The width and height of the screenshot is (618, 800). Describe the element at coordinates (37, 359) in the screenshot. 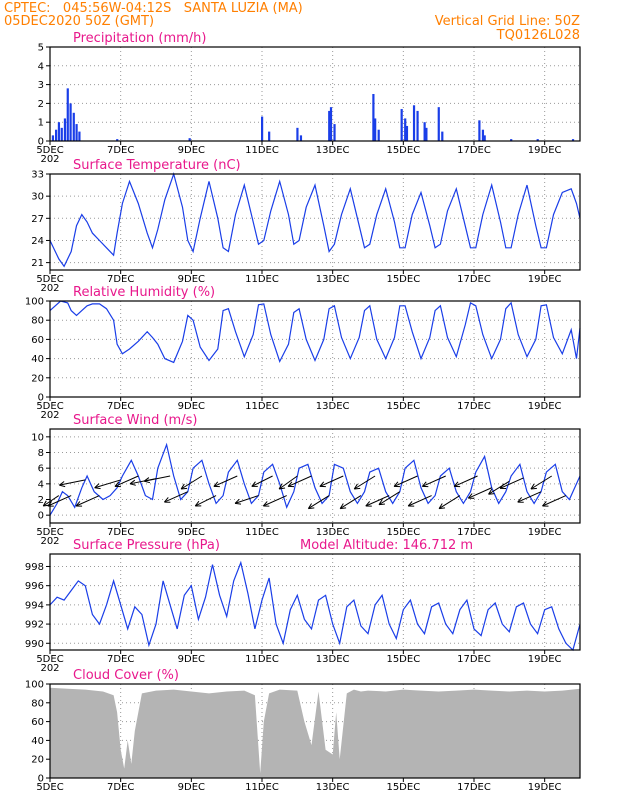

I see `humidity-ytick-label: 40` at that location.